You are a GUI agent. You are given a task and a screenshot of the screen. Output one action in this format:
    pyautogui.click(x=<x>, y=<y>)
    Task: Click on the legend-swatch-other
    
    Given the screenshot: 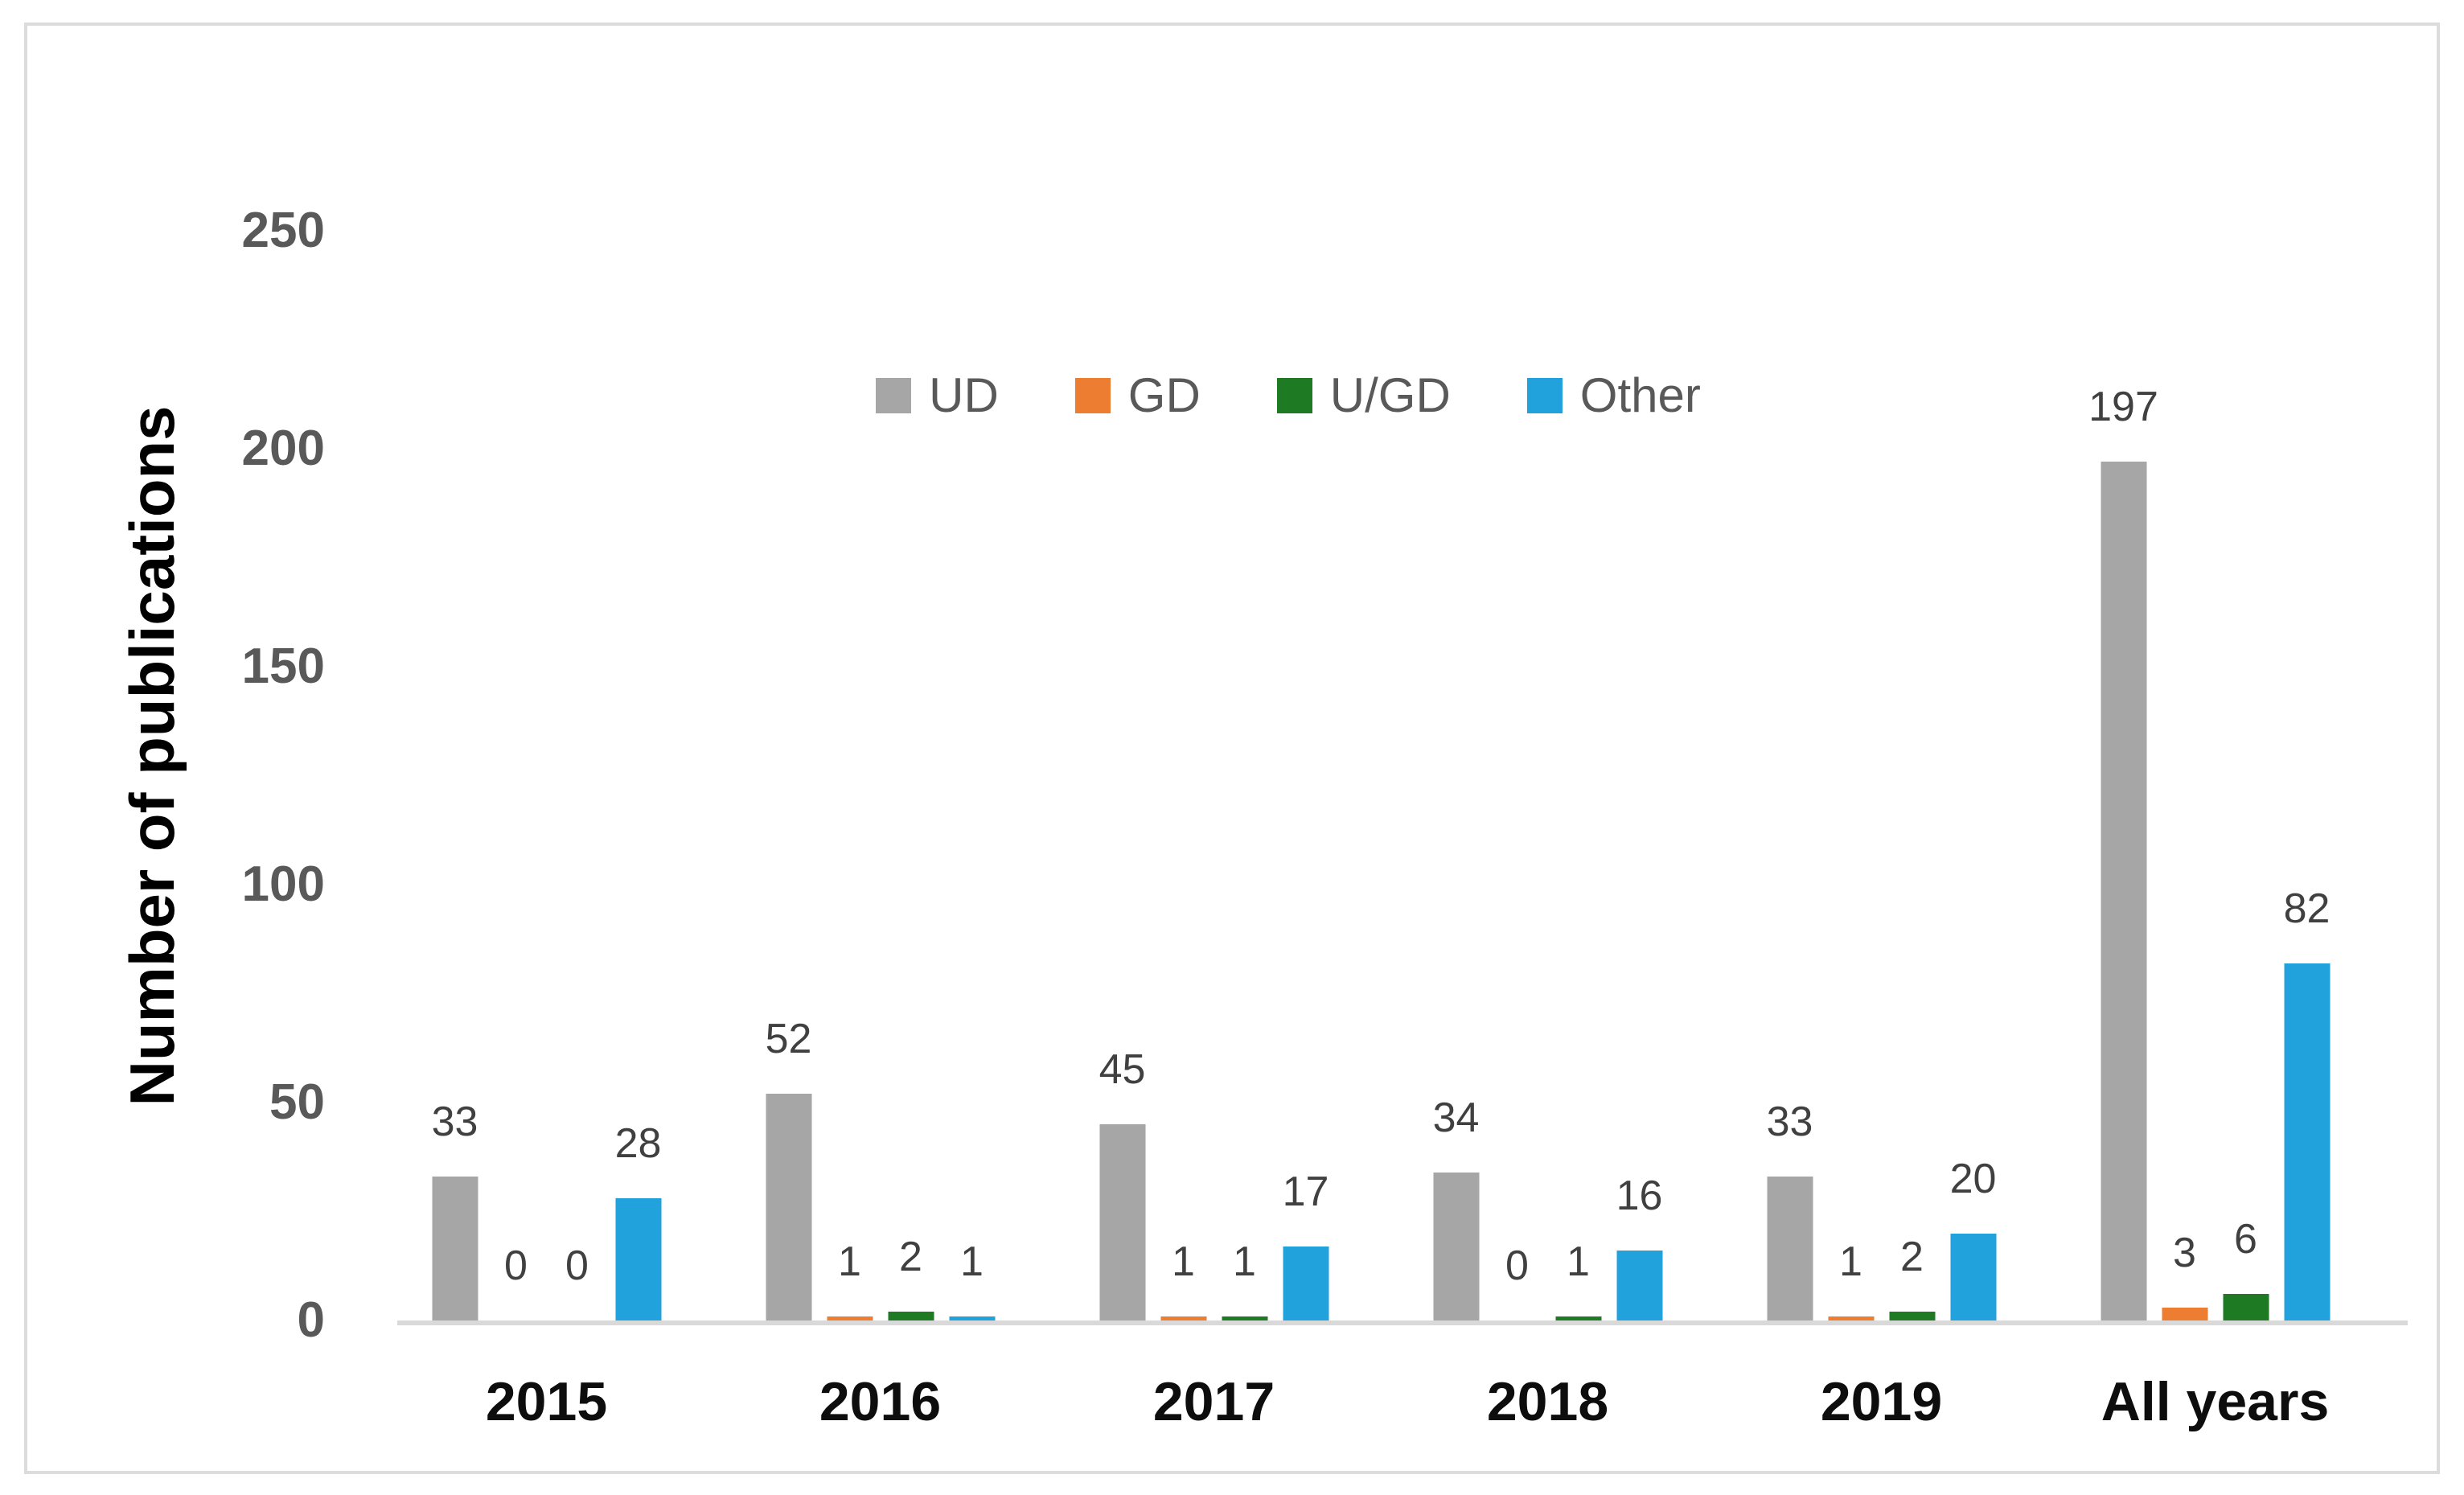 What is the action you would take?
    pyautogui.click(x=1544, y=395)
    